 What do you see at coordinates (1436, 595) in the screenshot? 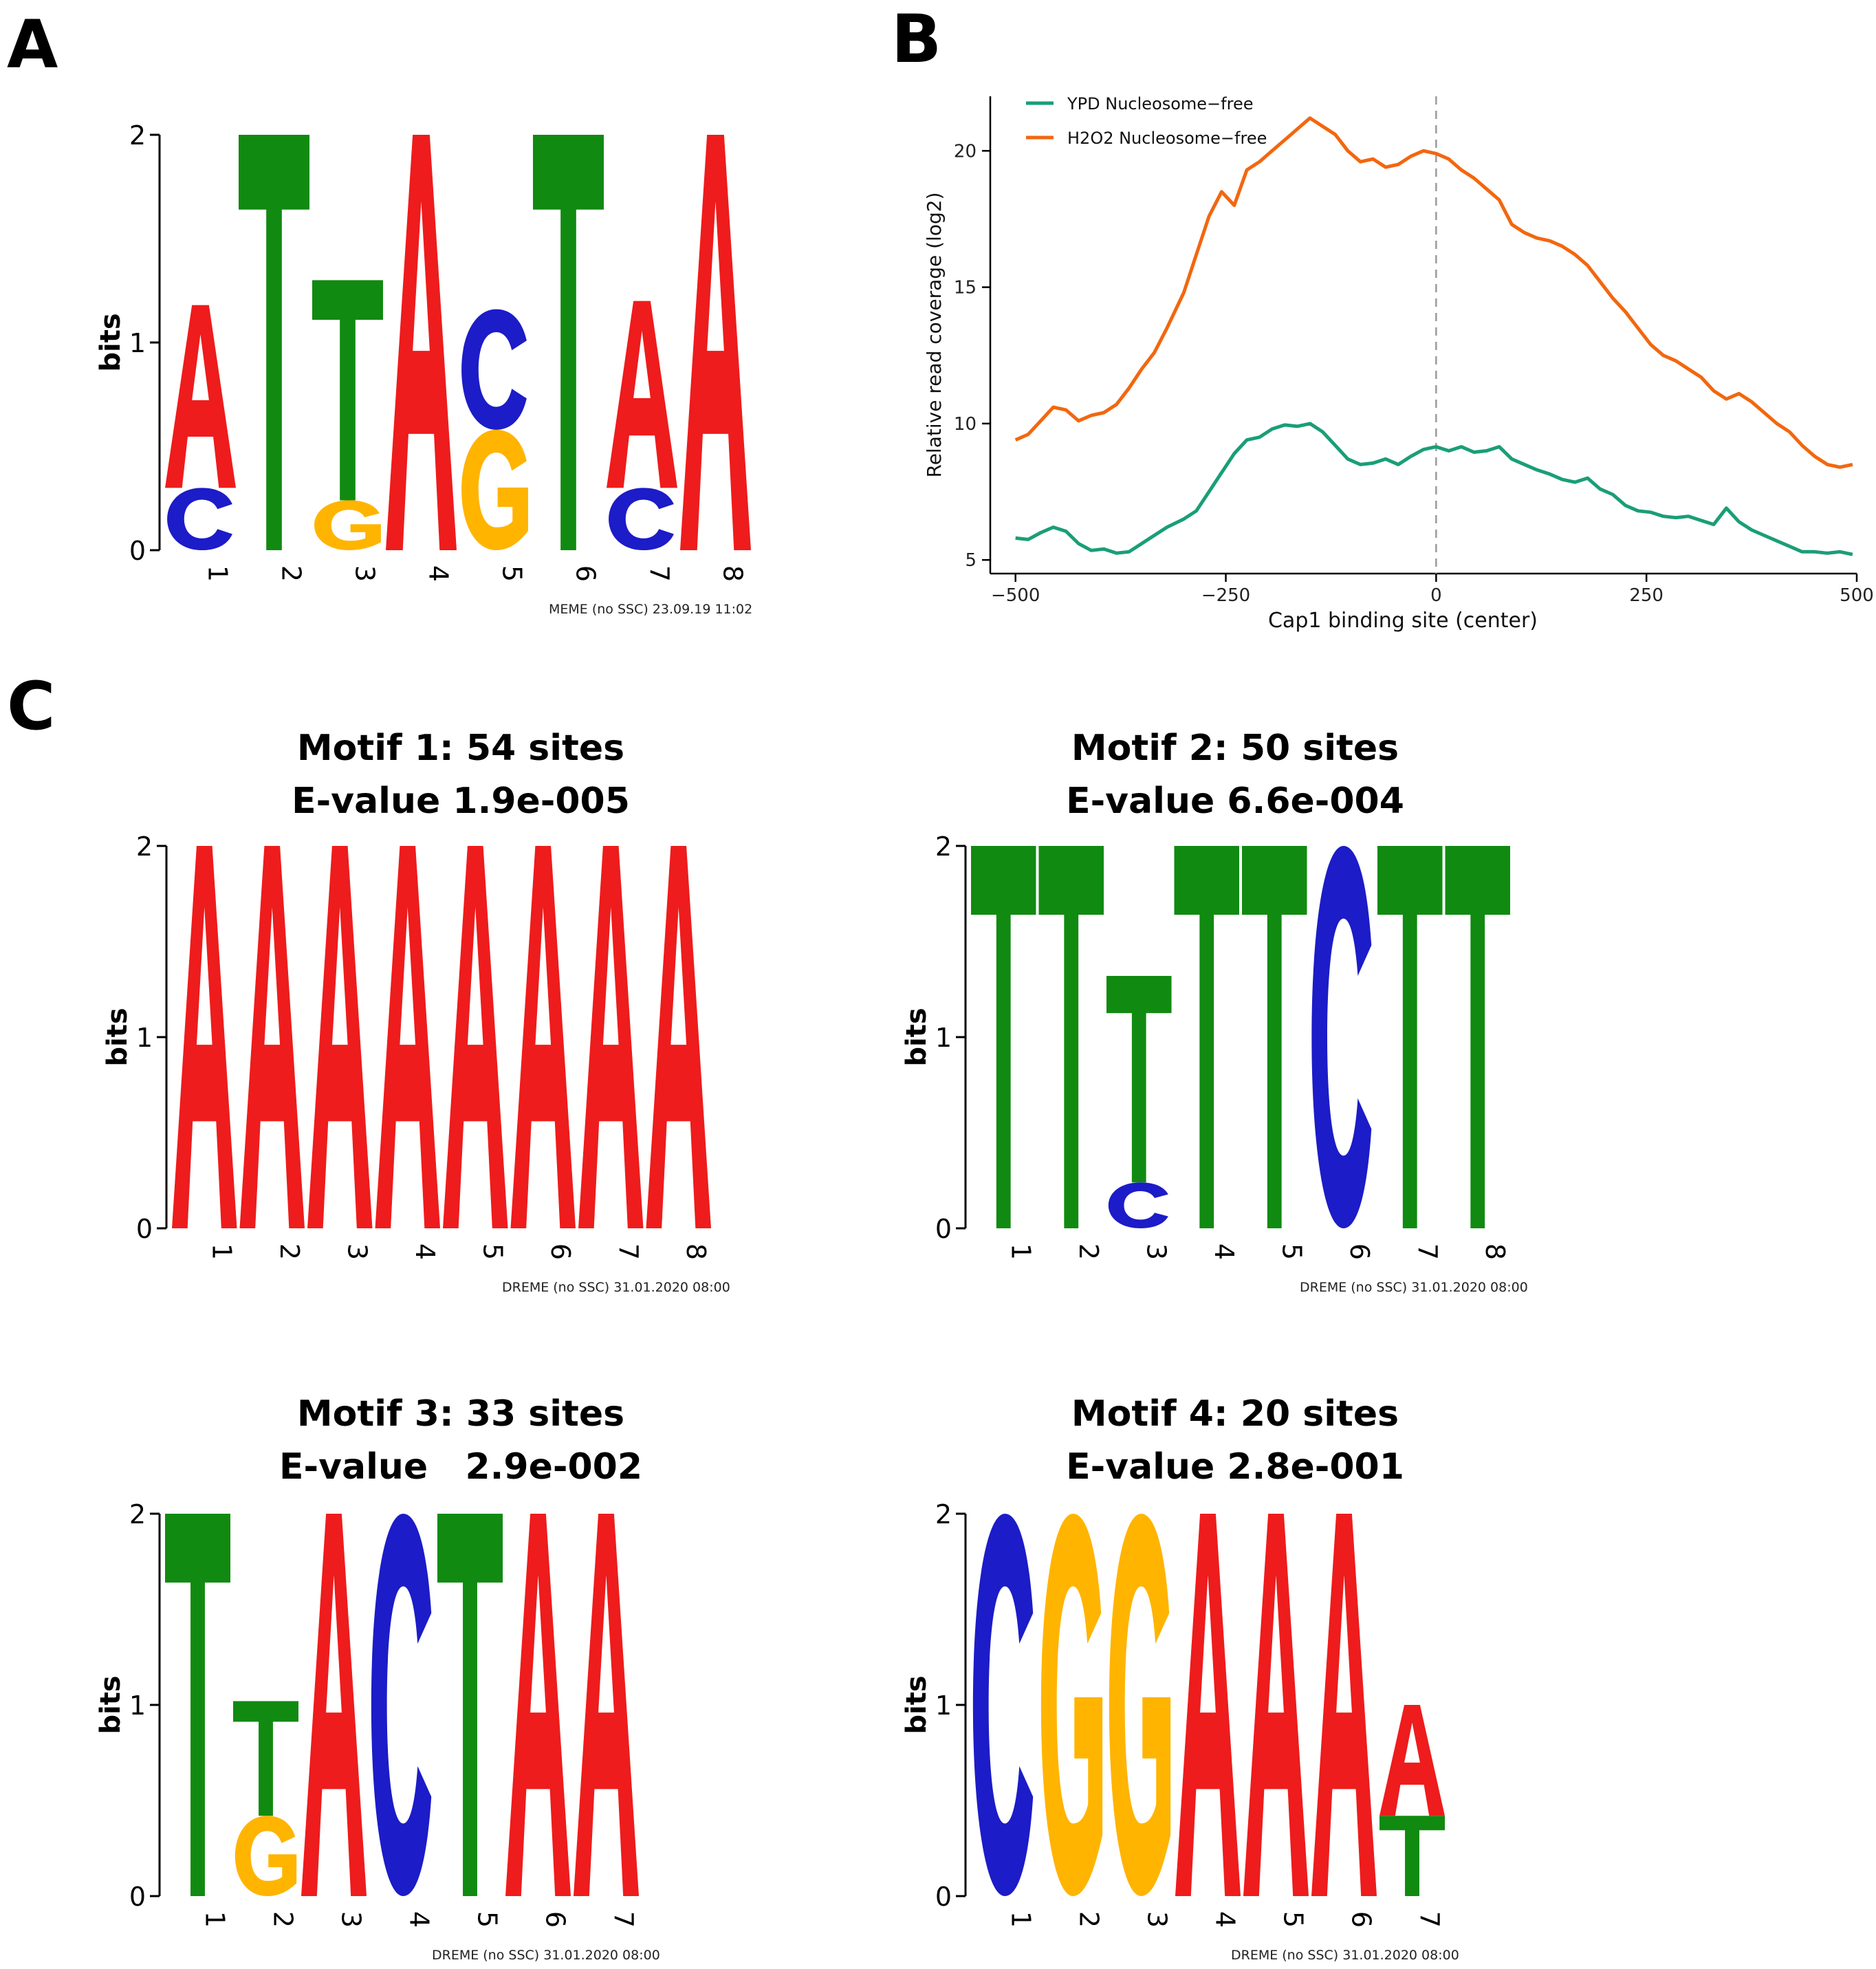
I see `x-tick-label: 0` at bounding box center [1436, 595].